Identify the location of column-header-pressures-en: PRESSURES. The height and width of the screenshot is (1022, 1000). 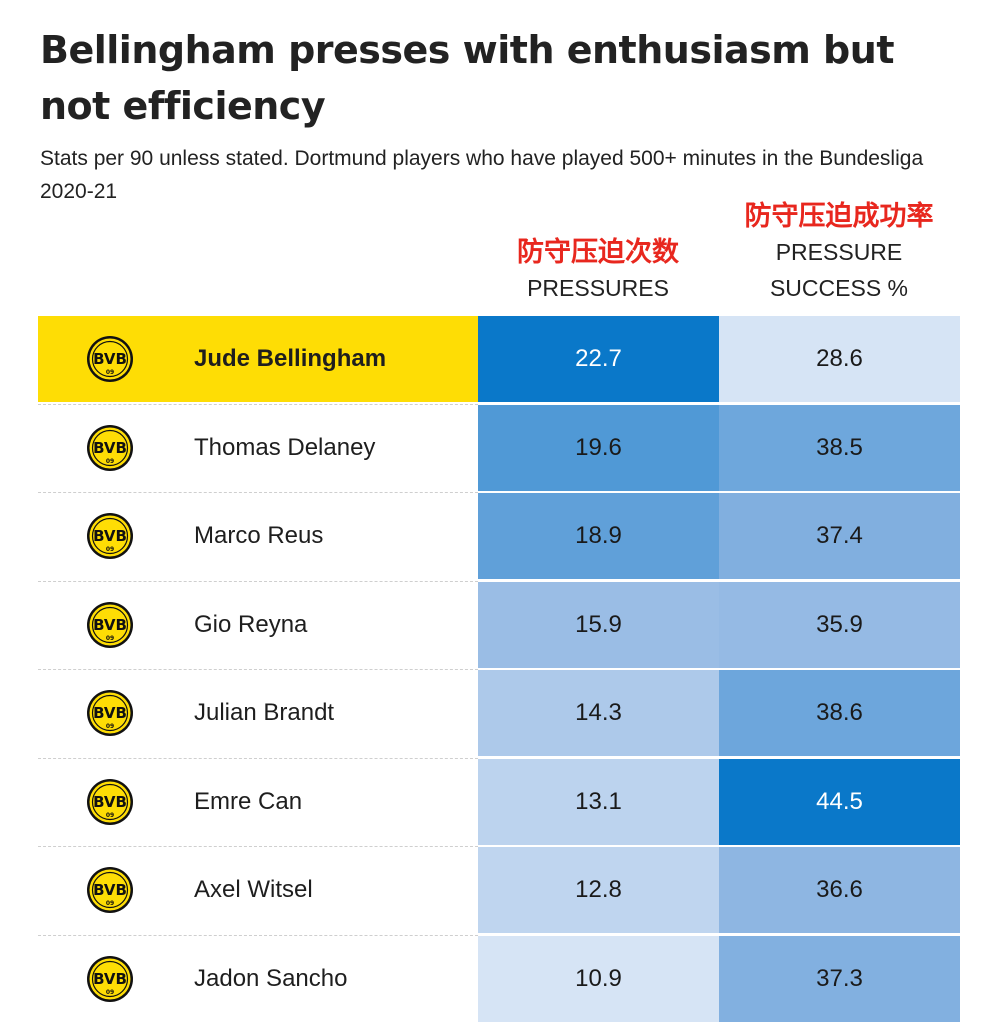
(598, 288).